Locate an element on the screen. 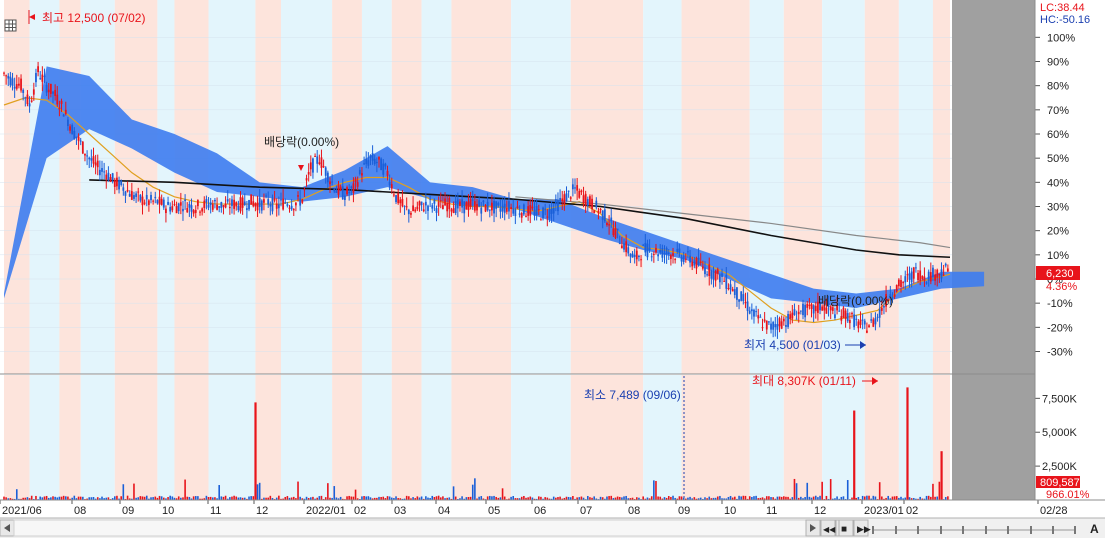 This screenshot has width=1105, height=543. y-tick-label: 90% is located at coordinates (1058, 63).